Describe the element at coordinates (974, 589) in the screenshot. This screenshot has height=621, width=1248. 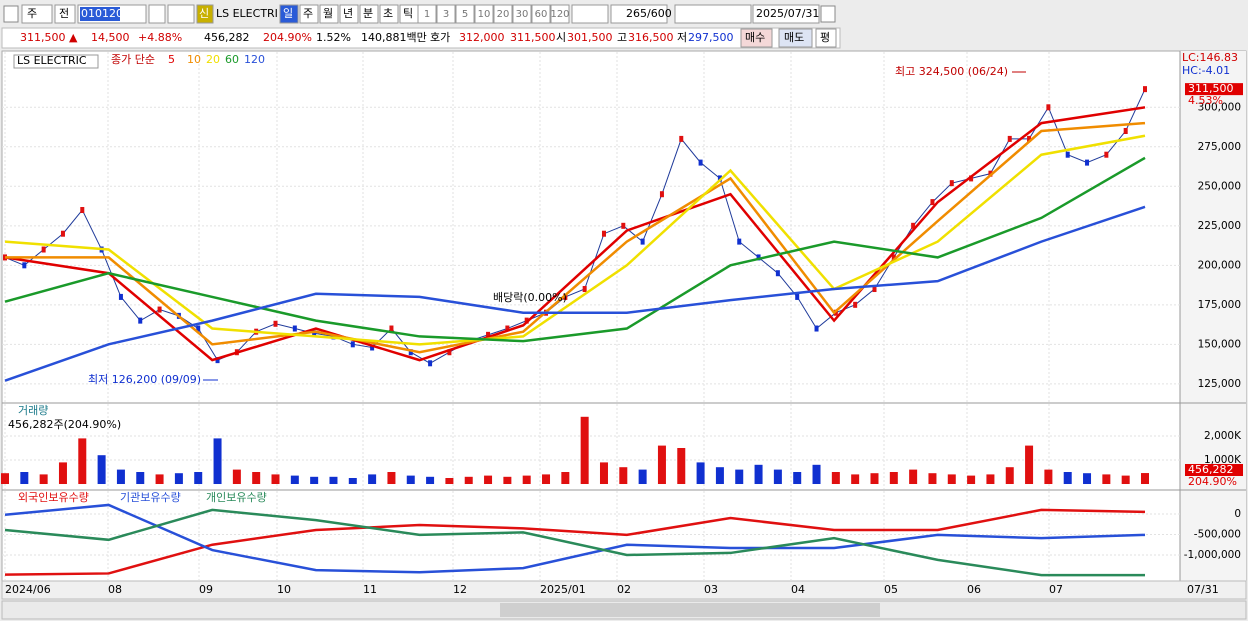
I see `x-tick-label: 06` at that location.